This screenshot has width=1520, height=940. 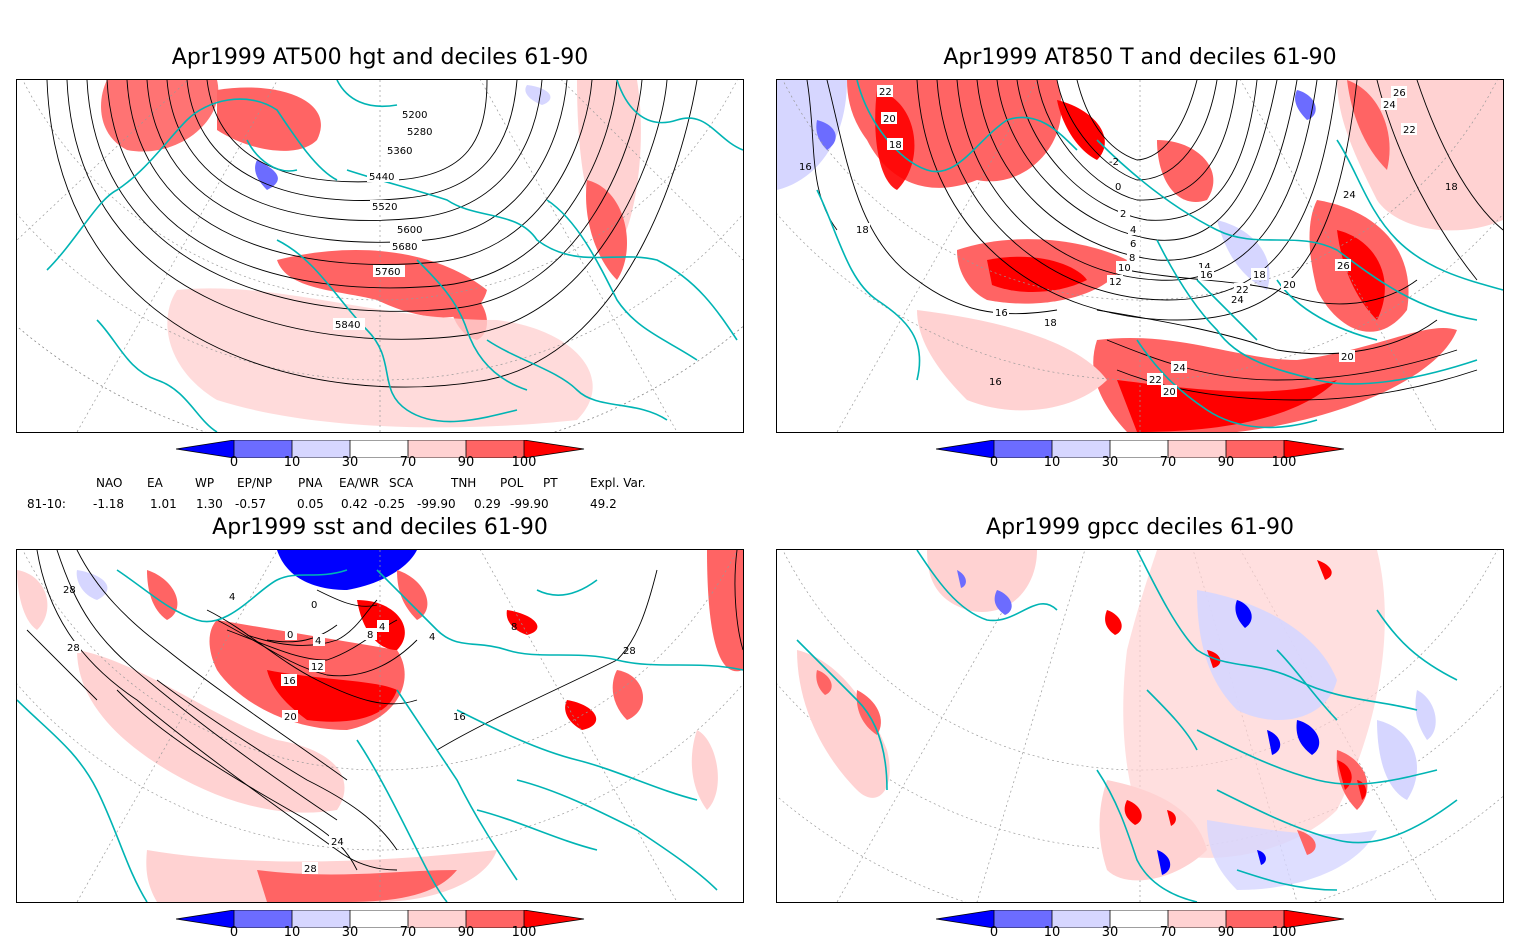 I want to click on index-name-sca: SCA, so click(x=401, y=483).